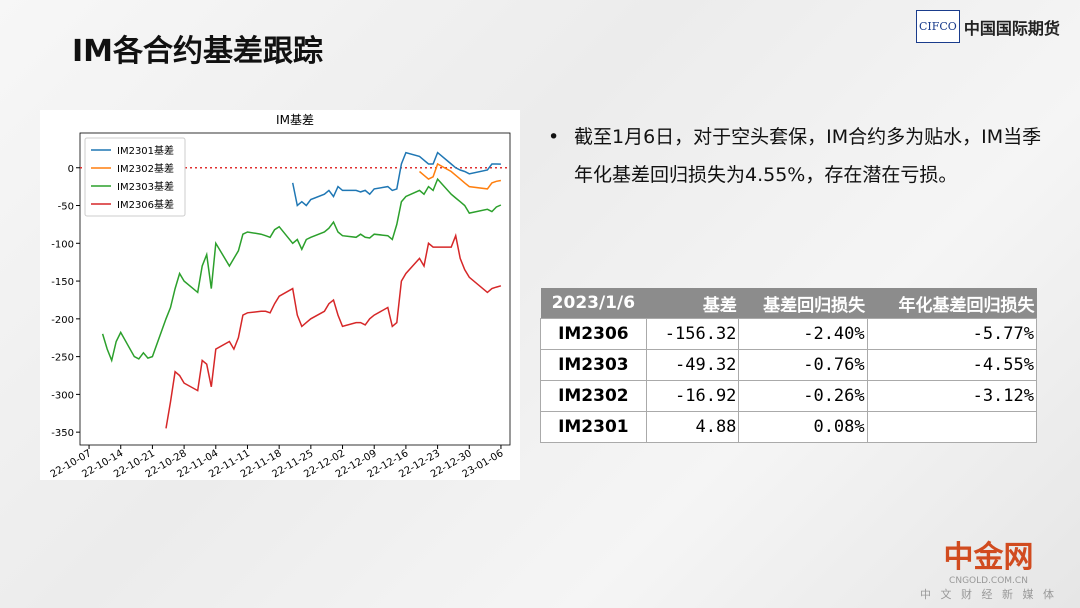 This screenshot has height=608, width=1080. Describe the element at coordinates (803, 427) in the screenshot. I see `table-cell: 0.08%` at that location.